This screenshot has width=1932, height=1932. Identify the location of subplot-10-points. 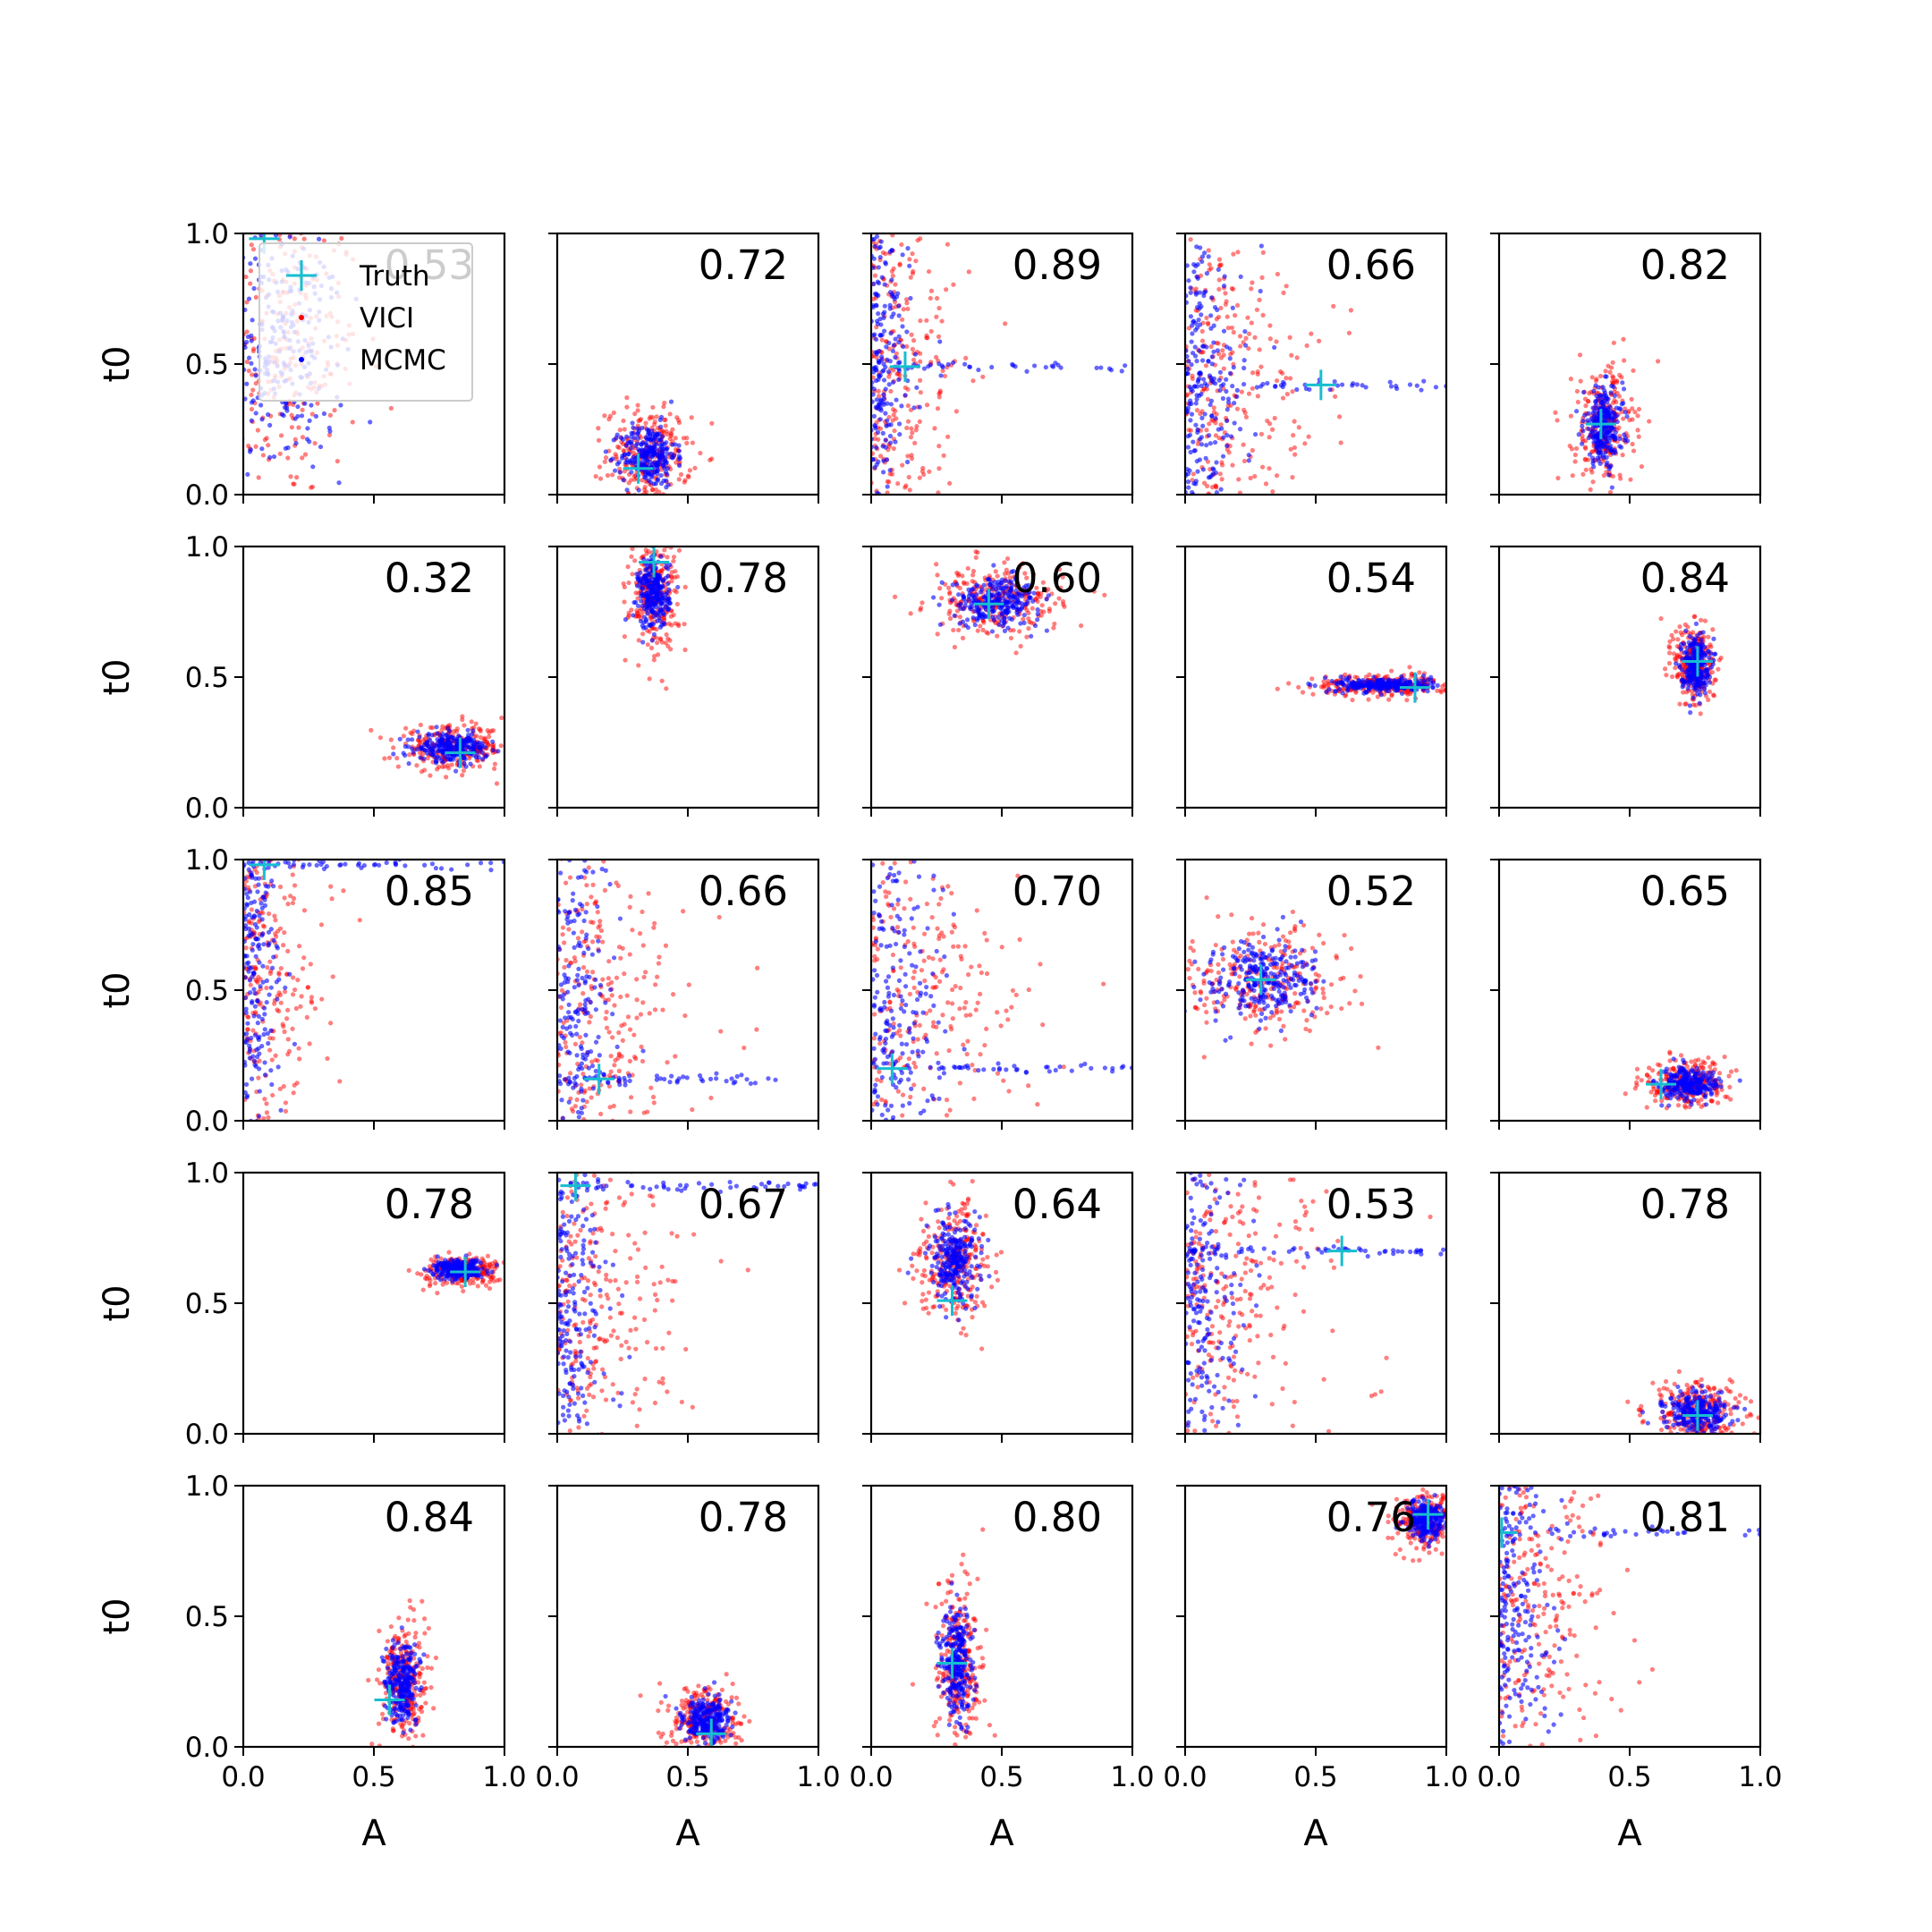
(1691, 665).